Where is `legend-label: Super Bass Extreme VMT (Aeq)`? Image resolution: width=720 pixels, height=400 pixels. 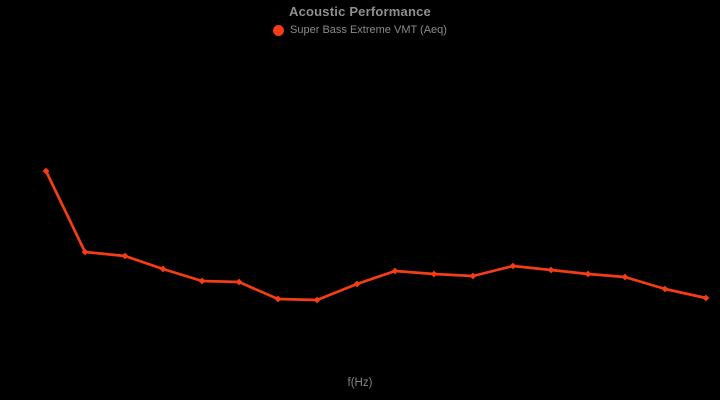
legend-label: Super Bass Extreme VMT (Aeq) is located at coordinates (368, 30).